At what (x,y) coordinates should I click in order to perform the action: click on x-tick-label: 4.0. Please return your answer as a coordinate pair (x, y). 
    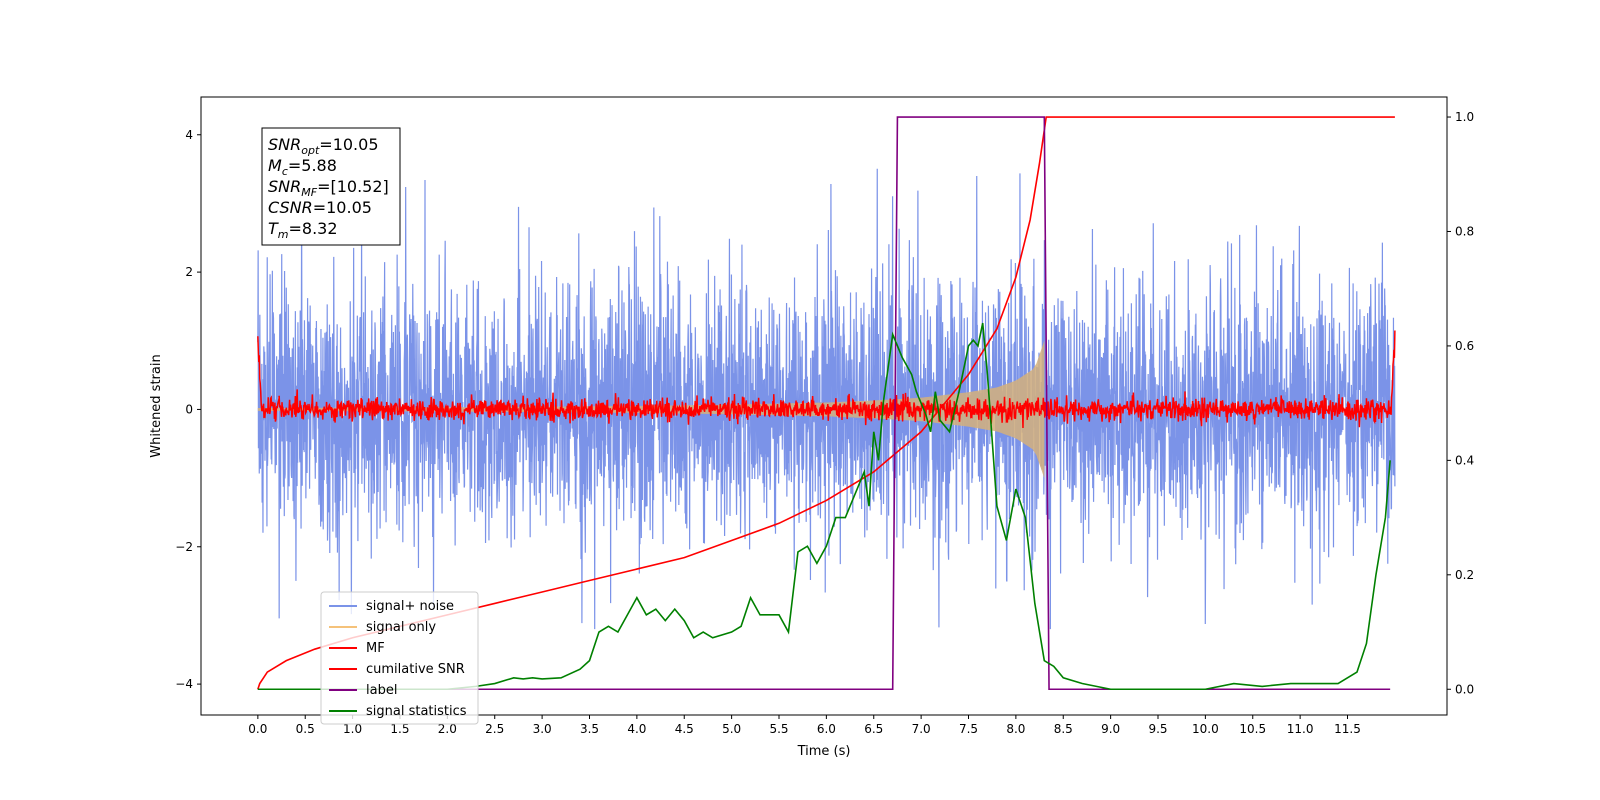
    Looking at the image, I should click on (636, 729).